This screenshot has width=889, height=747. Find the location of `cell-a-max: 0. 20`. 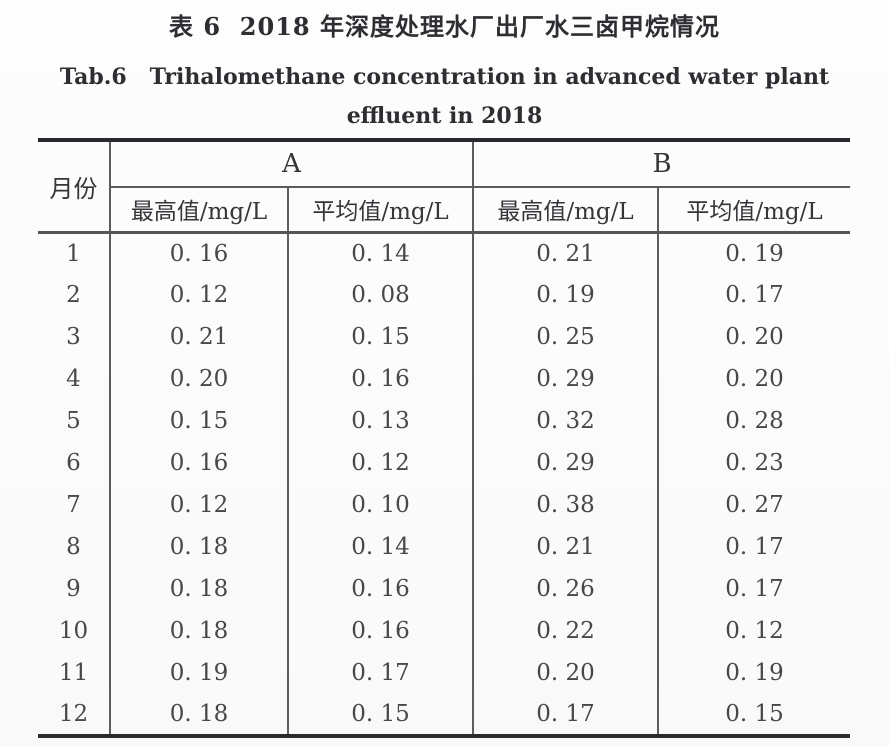

cell-a-max: 0. 20 is located at coordinates (199, 379).